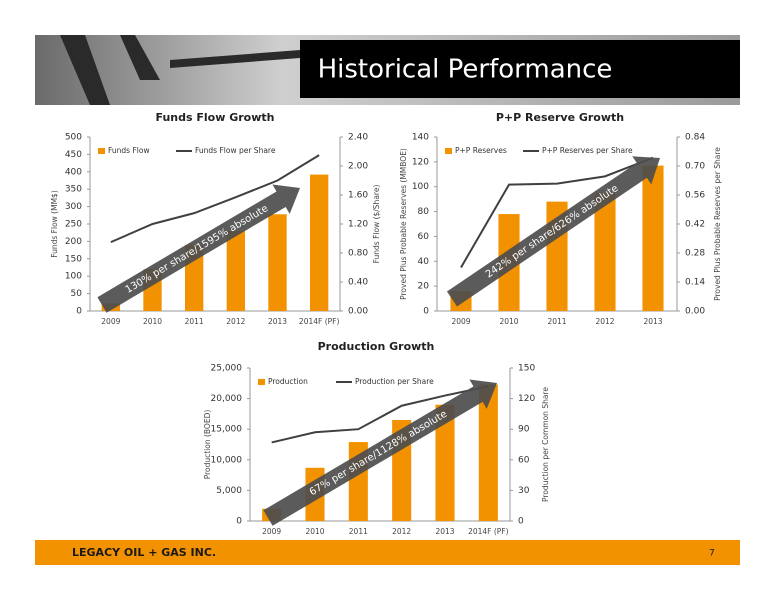 This screenshot has height=600, width=776. I want to click on y2-tick-label: 0.14, so click(695, 283).